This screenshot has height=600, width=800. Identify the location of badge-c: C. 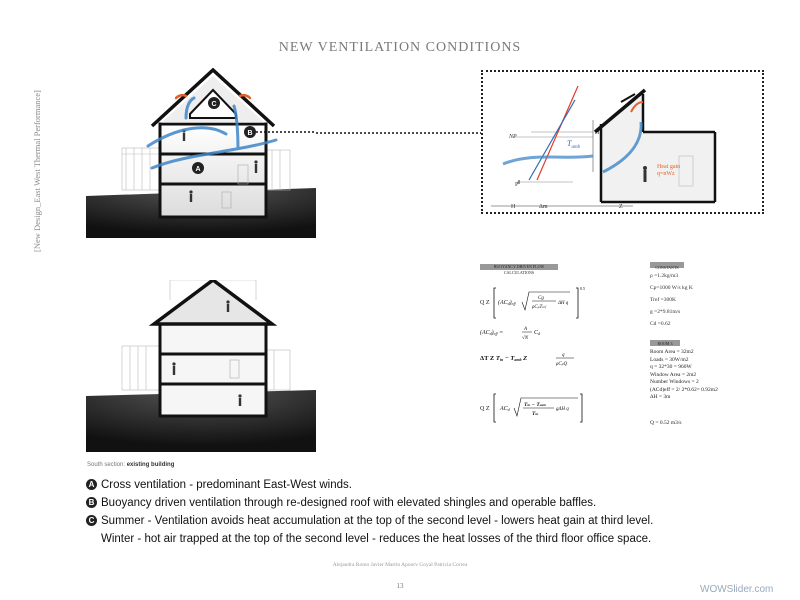
(213, 104).